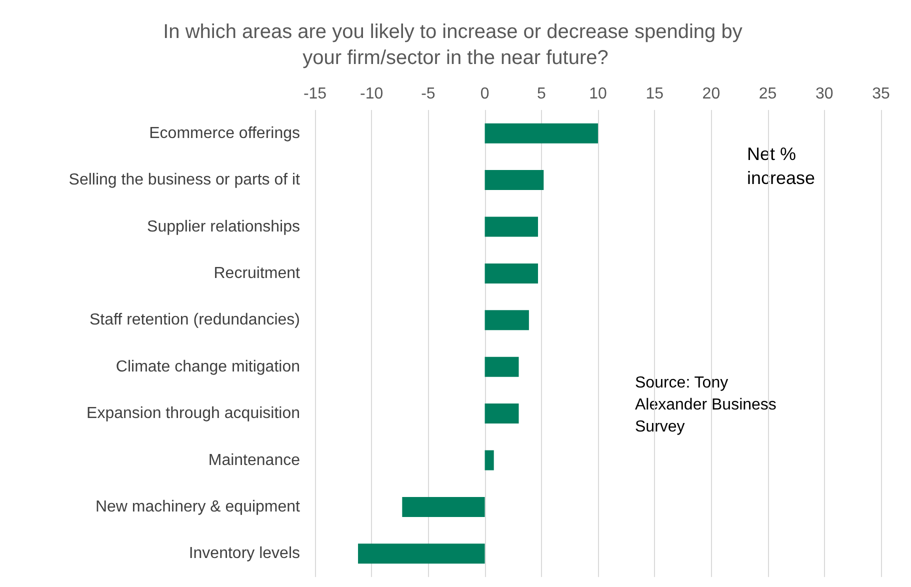  Describe the element at coordinates (881, 94) in the screenshot. I see `x-tick-label: 35` at that location.